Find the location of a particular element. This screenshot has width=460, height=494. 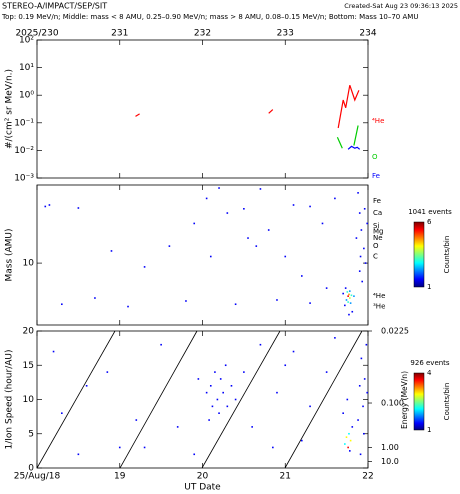

colorbar-tick-label: 4 is located at coordinates (429, 373).